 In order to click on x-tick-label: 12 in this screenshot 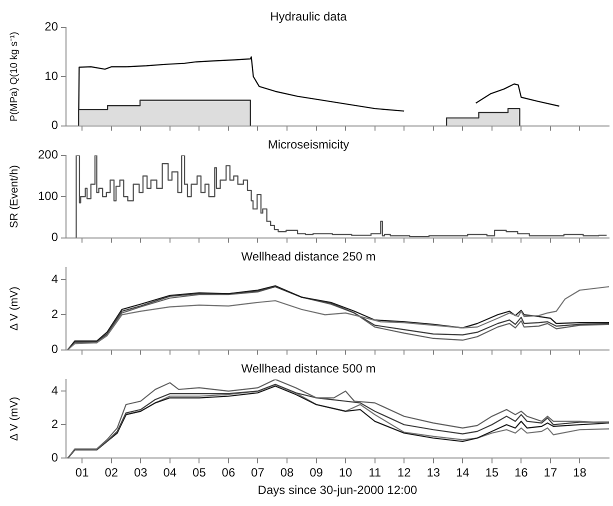, I will do `click(404, 473)`.